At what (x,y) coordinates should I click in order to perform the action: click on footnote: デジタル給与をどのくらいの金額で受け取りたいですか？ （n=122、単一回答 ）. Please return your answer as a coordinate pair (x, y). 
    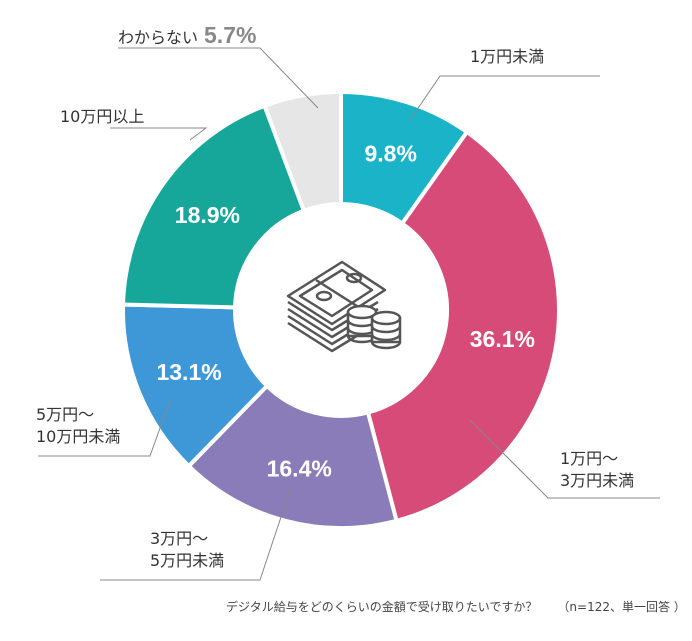
    Looking at the image, I should click on (456, 607).